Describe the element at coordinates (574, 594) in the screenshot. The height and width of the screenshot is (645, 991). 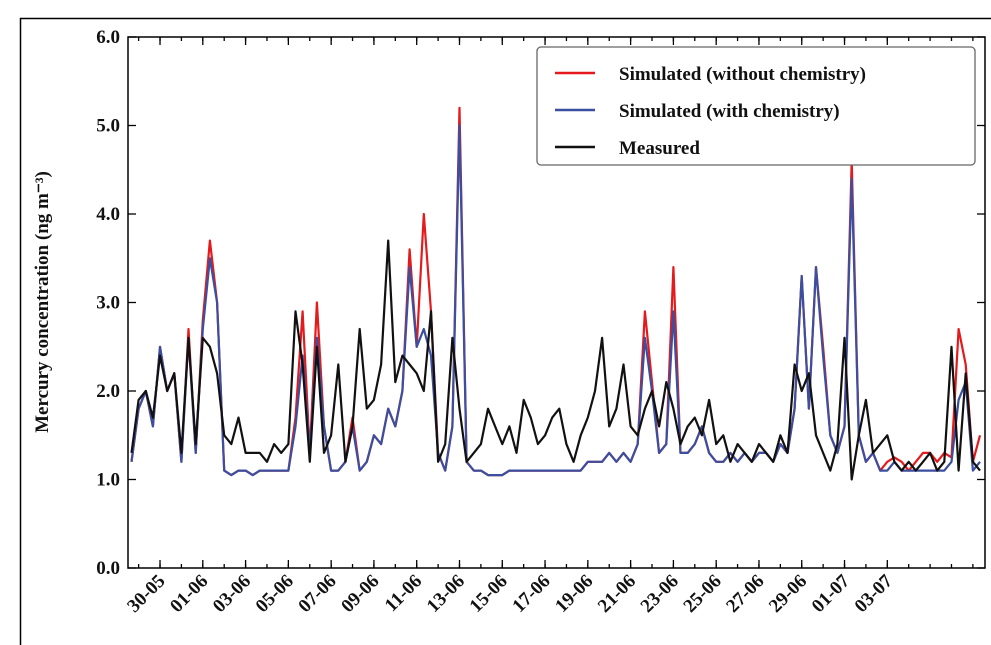
I see `x-tick-label: 19-06` at that location.